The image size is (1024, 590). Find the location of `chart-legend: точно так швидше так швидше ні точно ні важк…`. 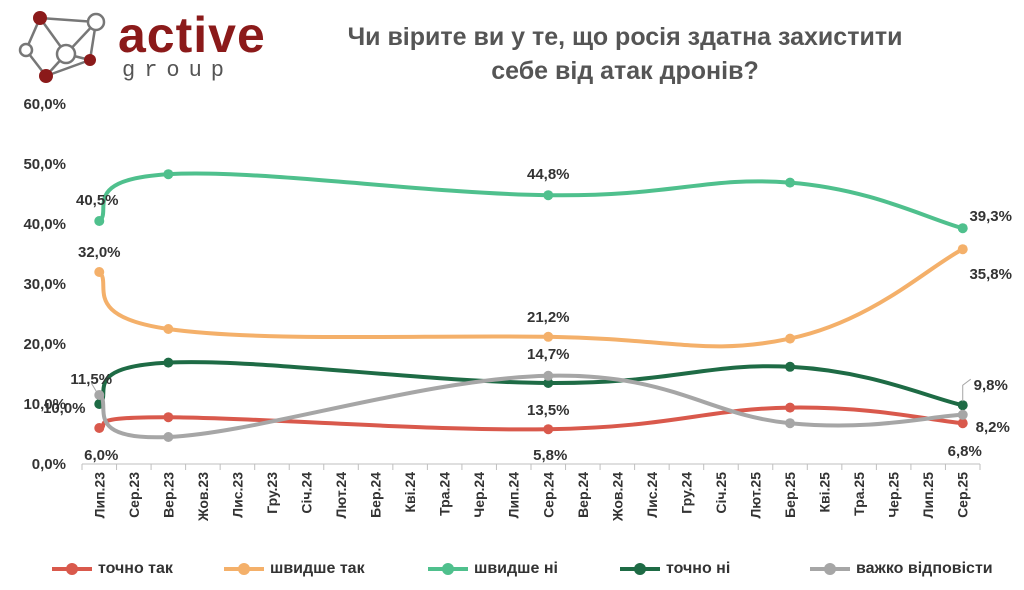

chart-legend: точно так швидше так швидше ні точно ні важк… is located at coordinates (512, 573).